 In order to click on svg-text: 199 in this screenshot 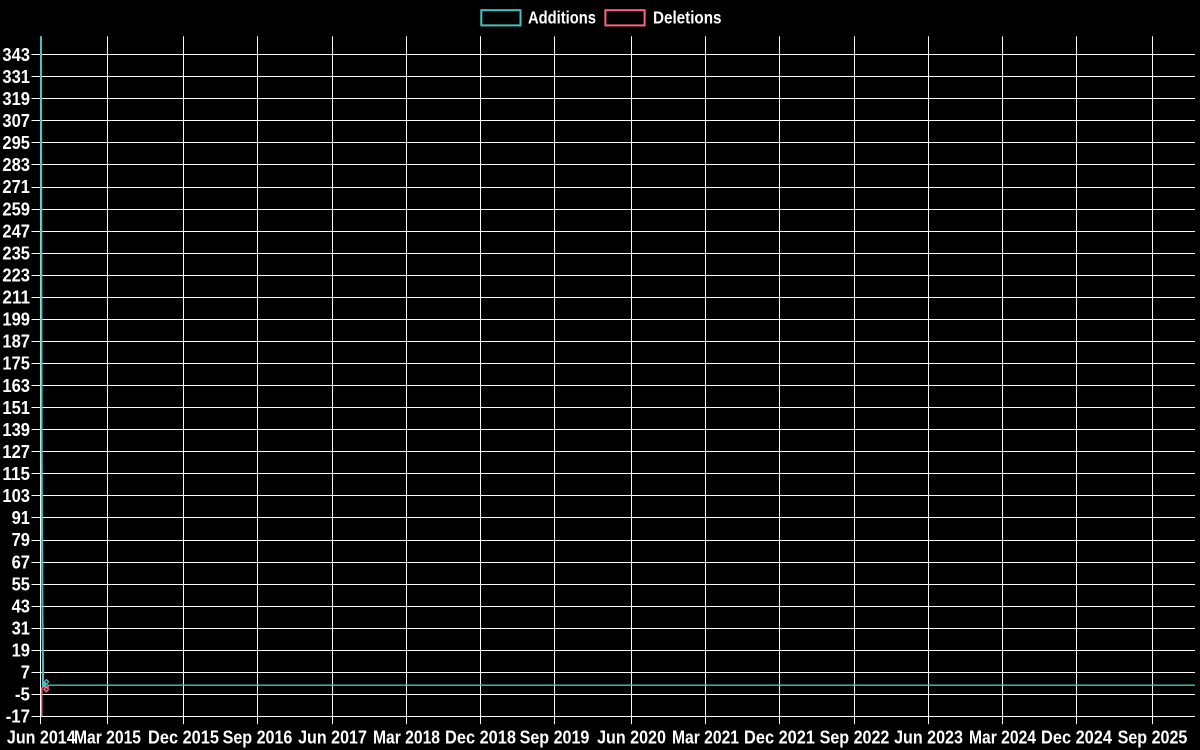, I will do `click(16, 319)`.